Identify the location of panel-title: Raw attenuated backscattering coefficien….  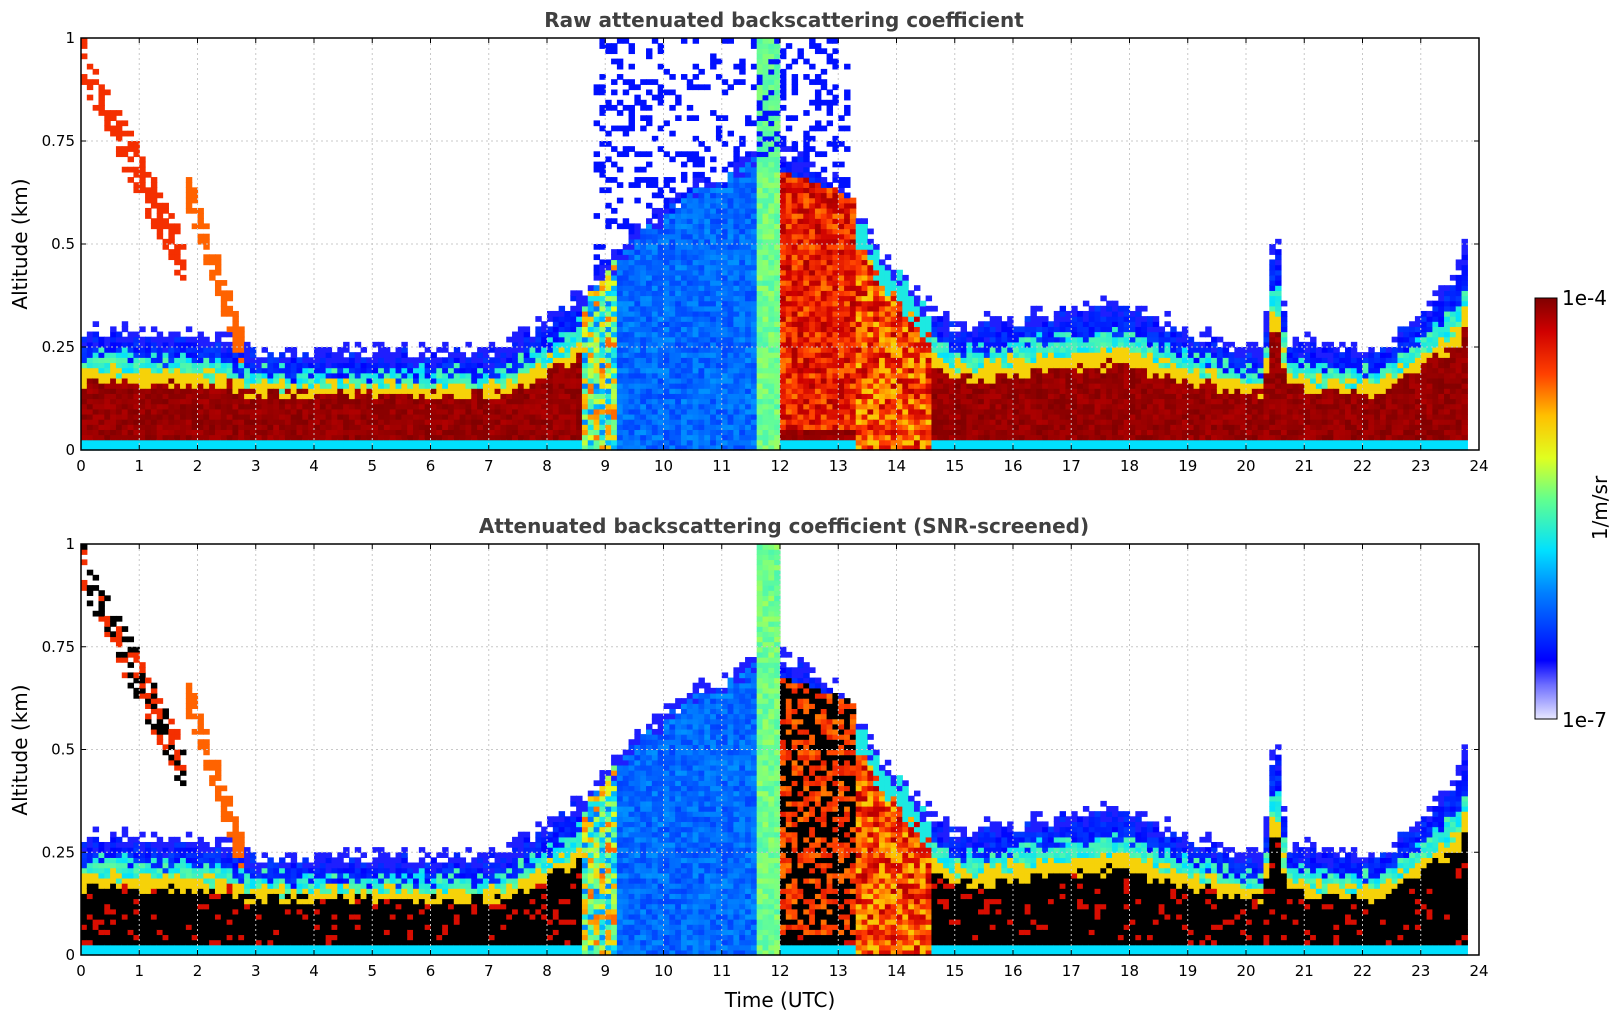
(784, 20).